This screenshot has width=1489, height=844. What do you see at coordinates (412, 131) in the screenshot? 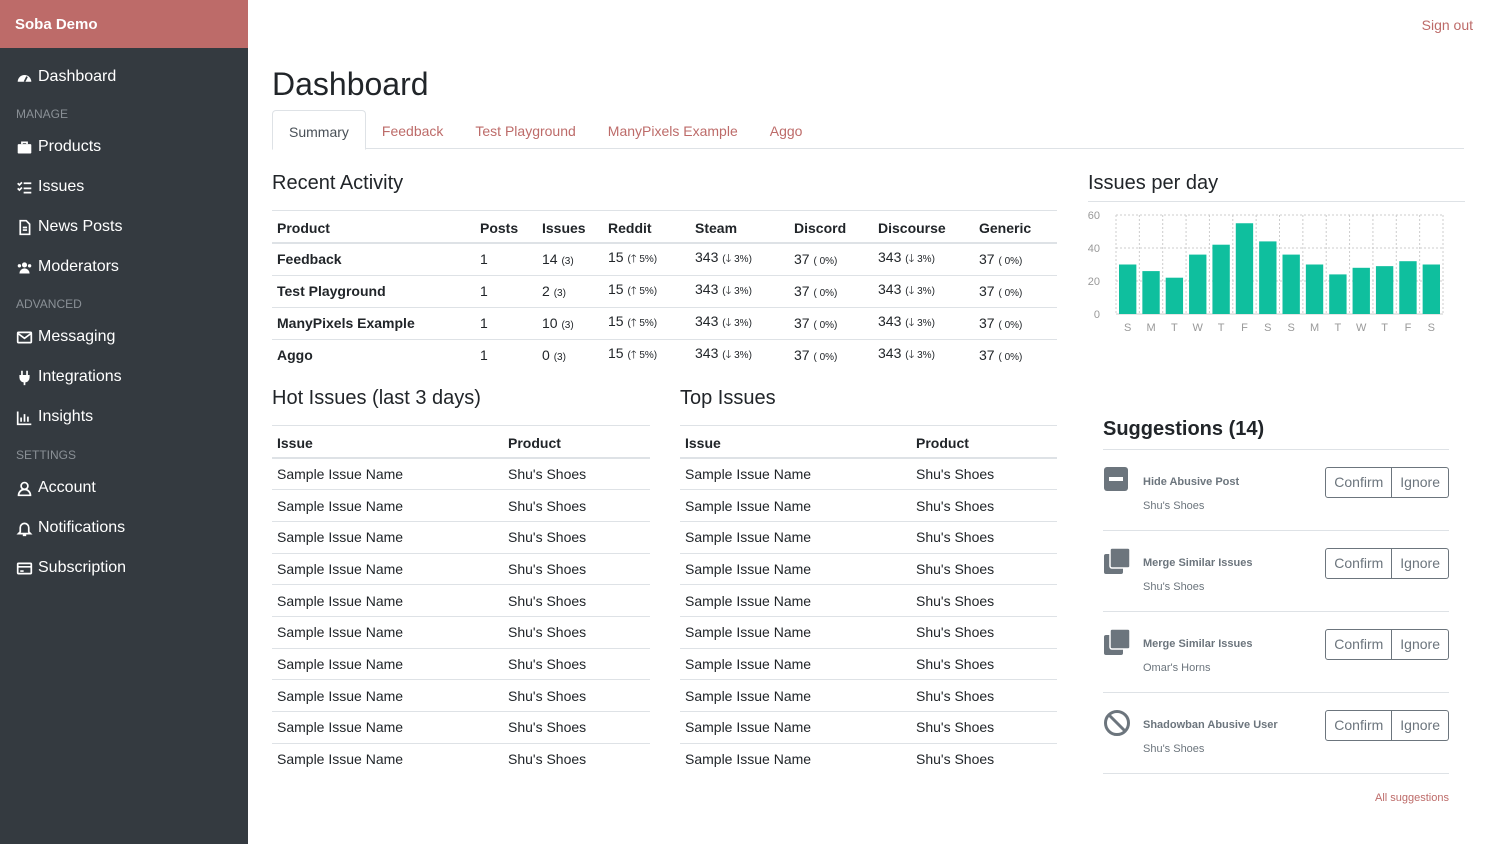
I see `tab-feedback: Feedback` at bounding box center [412, 131].